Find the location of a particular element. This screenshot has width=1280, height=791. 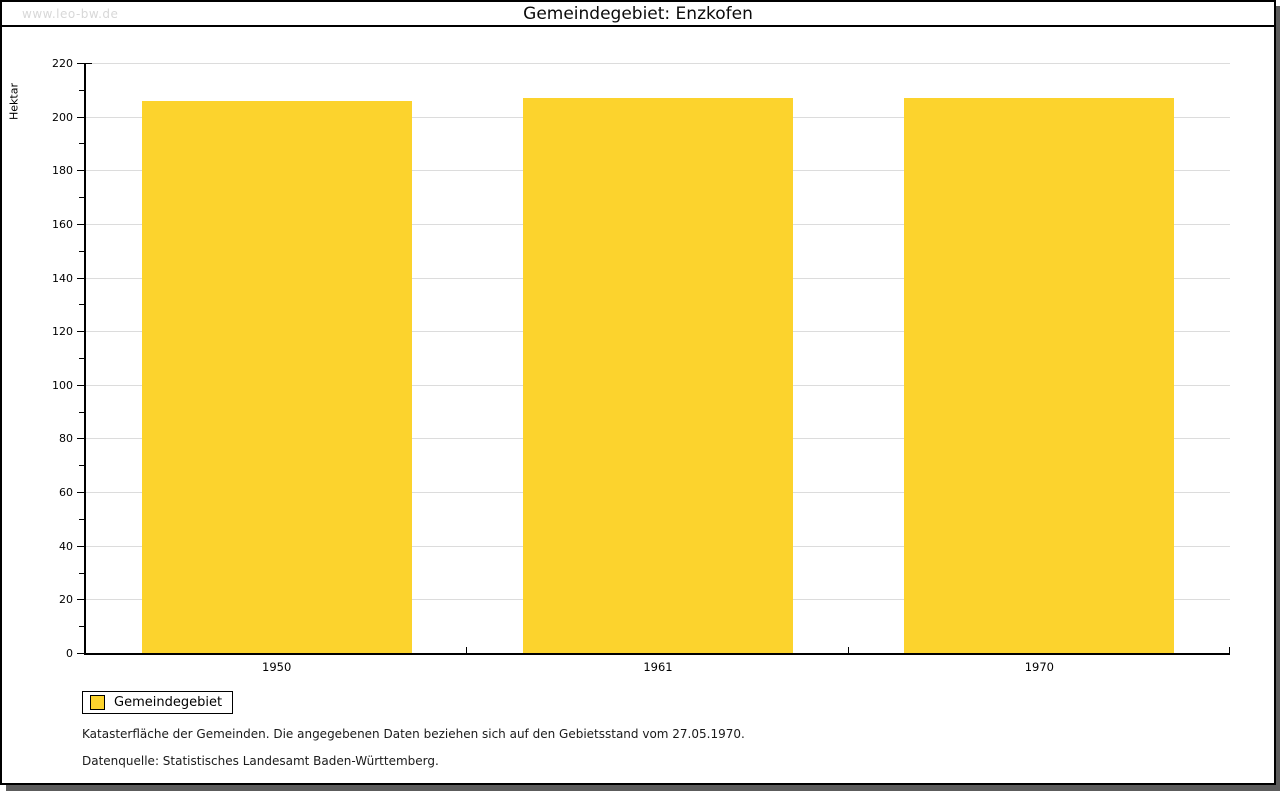

header: www.leo-bw.de Gemeindegebiet: Enzkofen is located at coordinates (638, 14).